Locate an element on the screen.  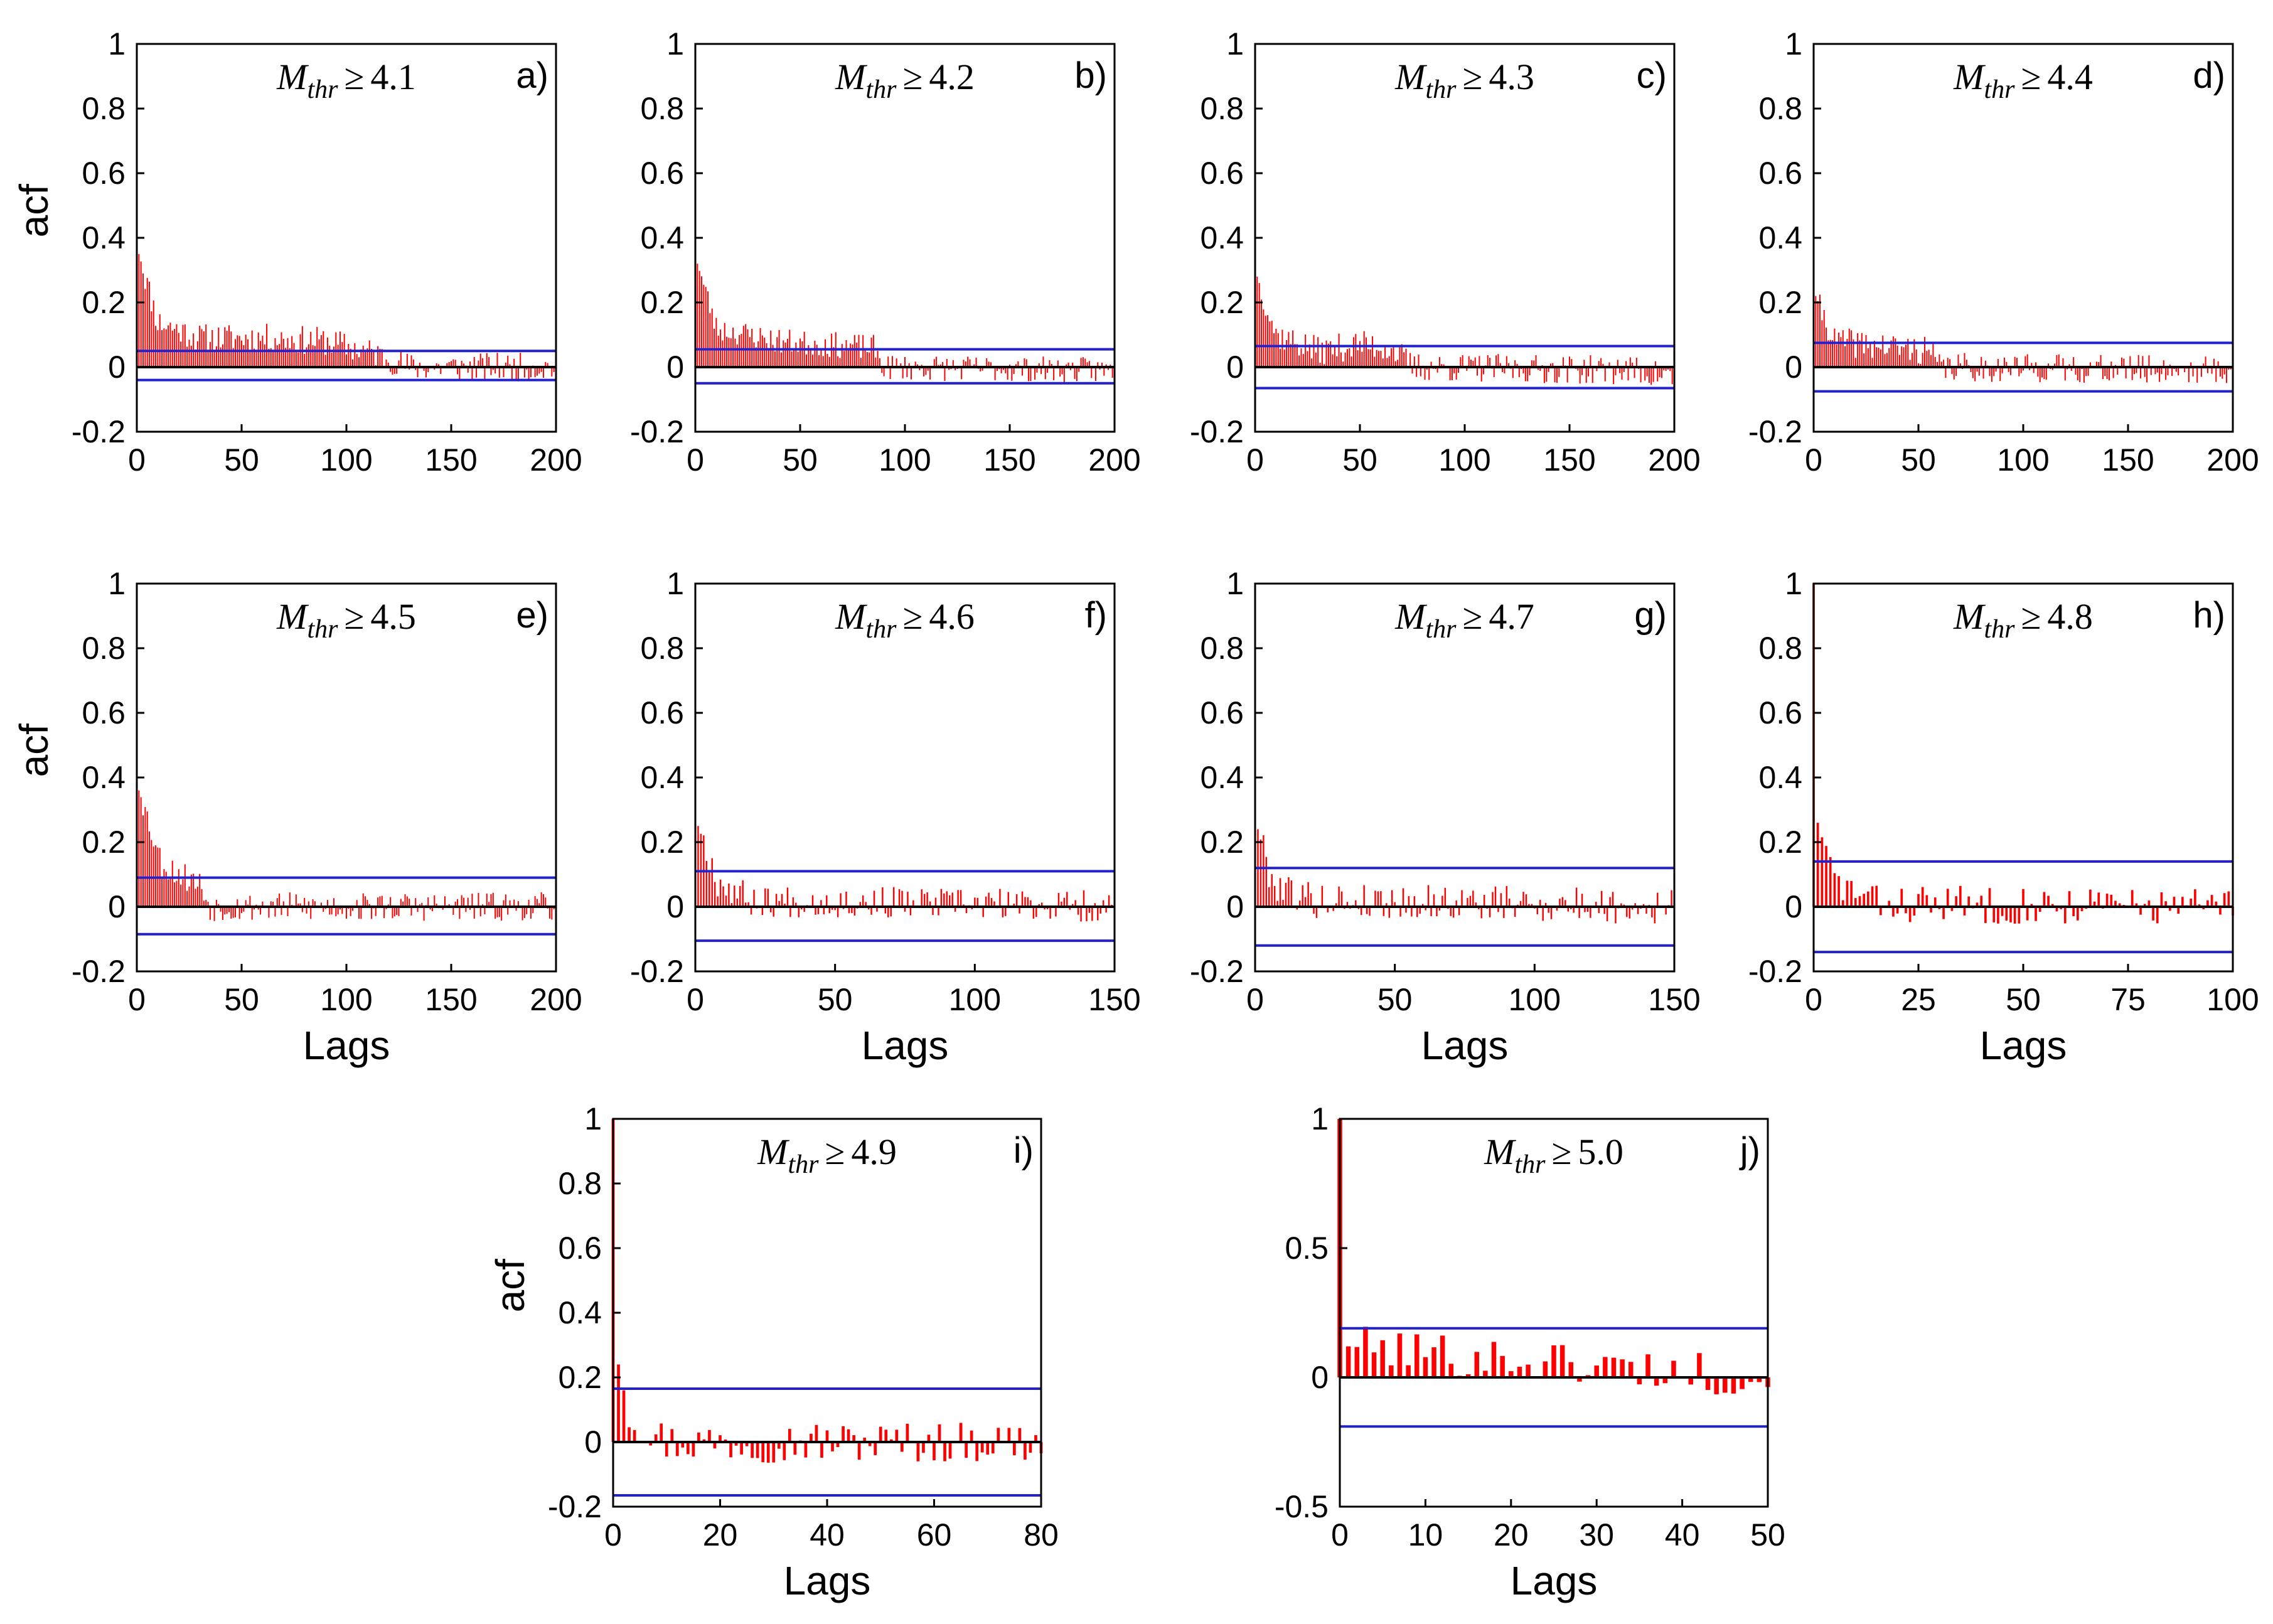
x-tick-label: 20 is located at coordinates (720, 1534).